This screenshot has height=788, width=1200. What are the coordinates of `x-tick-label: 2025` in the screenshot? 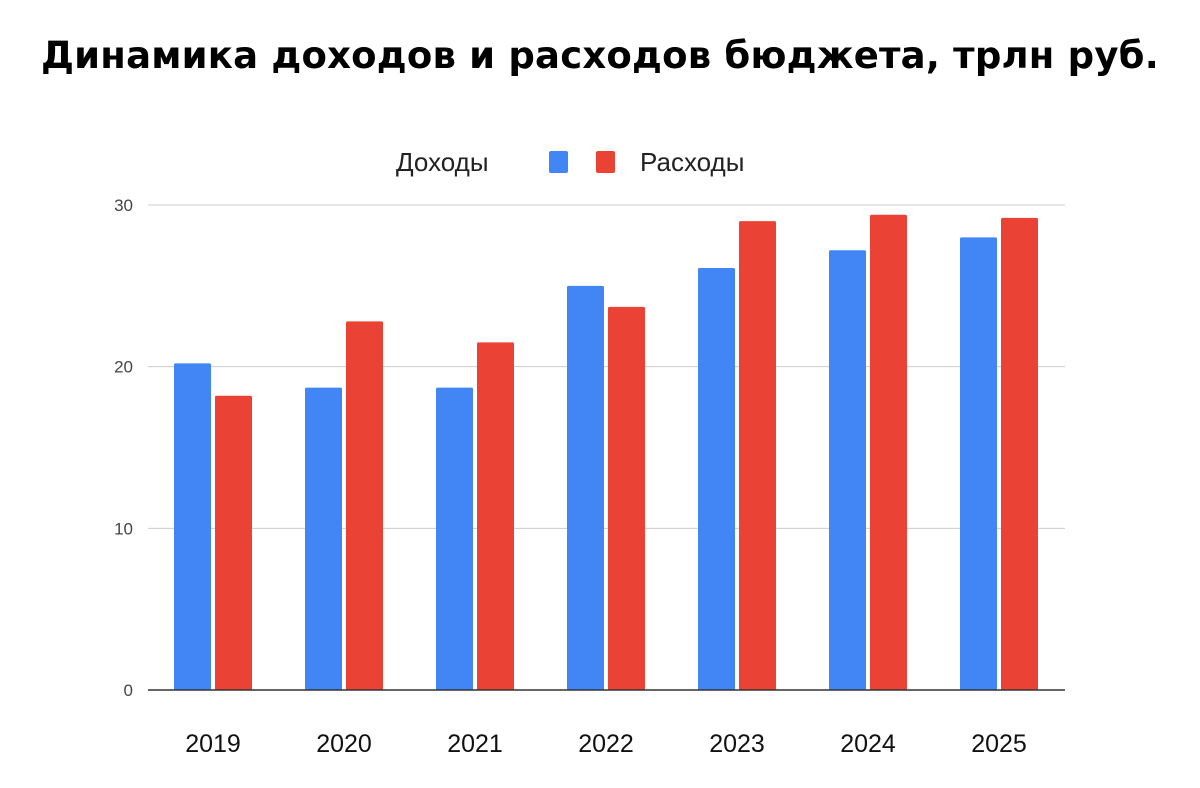 It's located at (999, 744).